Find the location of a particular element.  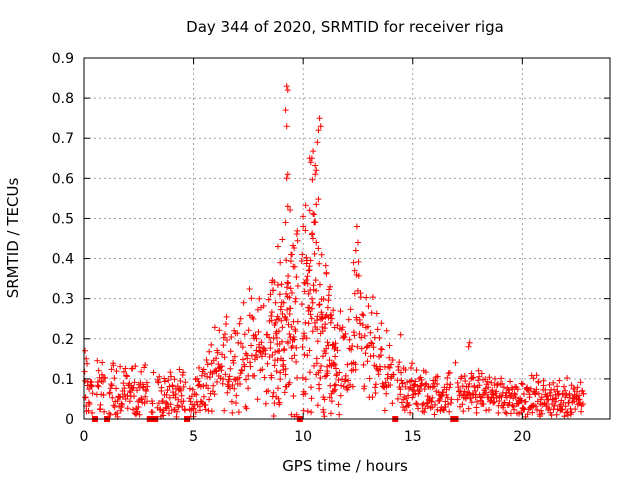

y-tick-label: 0.4 is located at coordinates (63, 260).